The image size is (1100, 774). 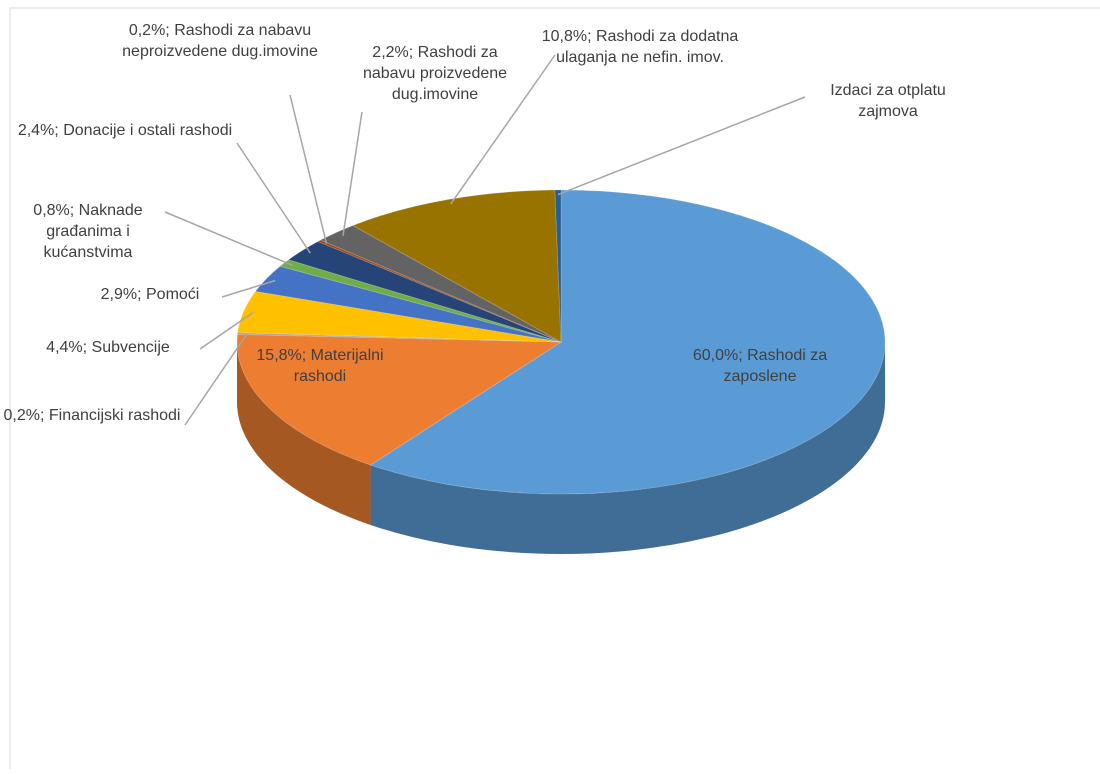 I want to click on data-label-text: 0,2%; Financijski rashodi, so click(x=92, y=415).